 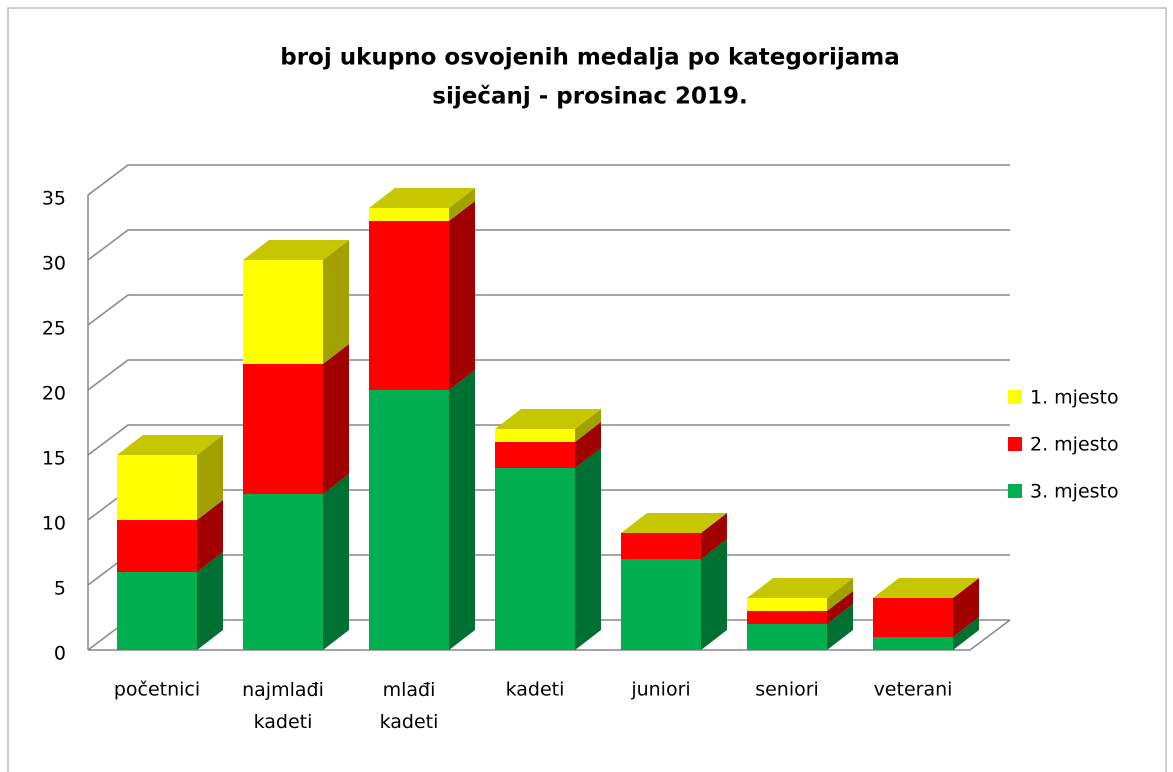 I want to click on x-tick-label-line: najmlađi, so click(x=283, y=690).